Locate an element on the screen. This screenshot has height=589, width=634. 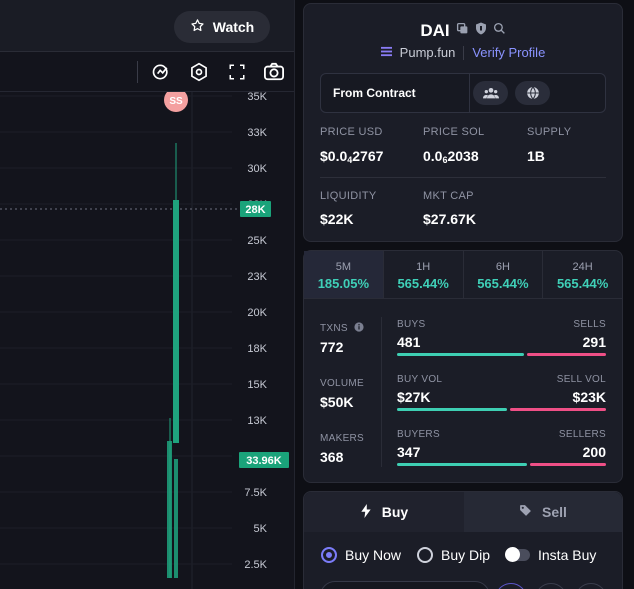
pumpfun-icon is located at coordinates (386, 52).